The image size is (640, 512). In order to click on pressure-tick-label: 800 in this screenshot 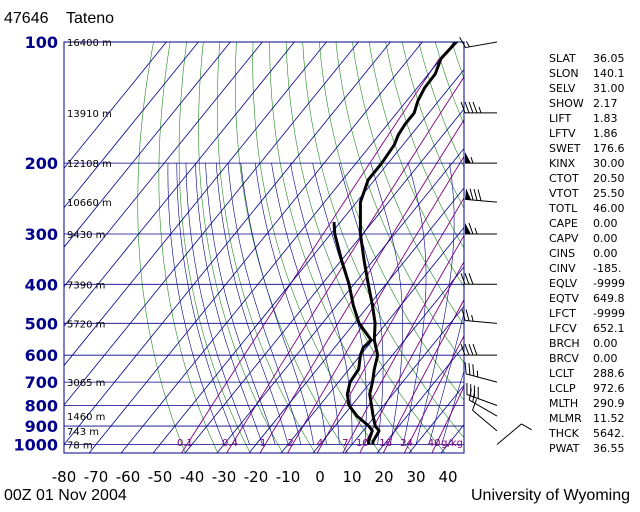, I will do `click(41, 405)`.